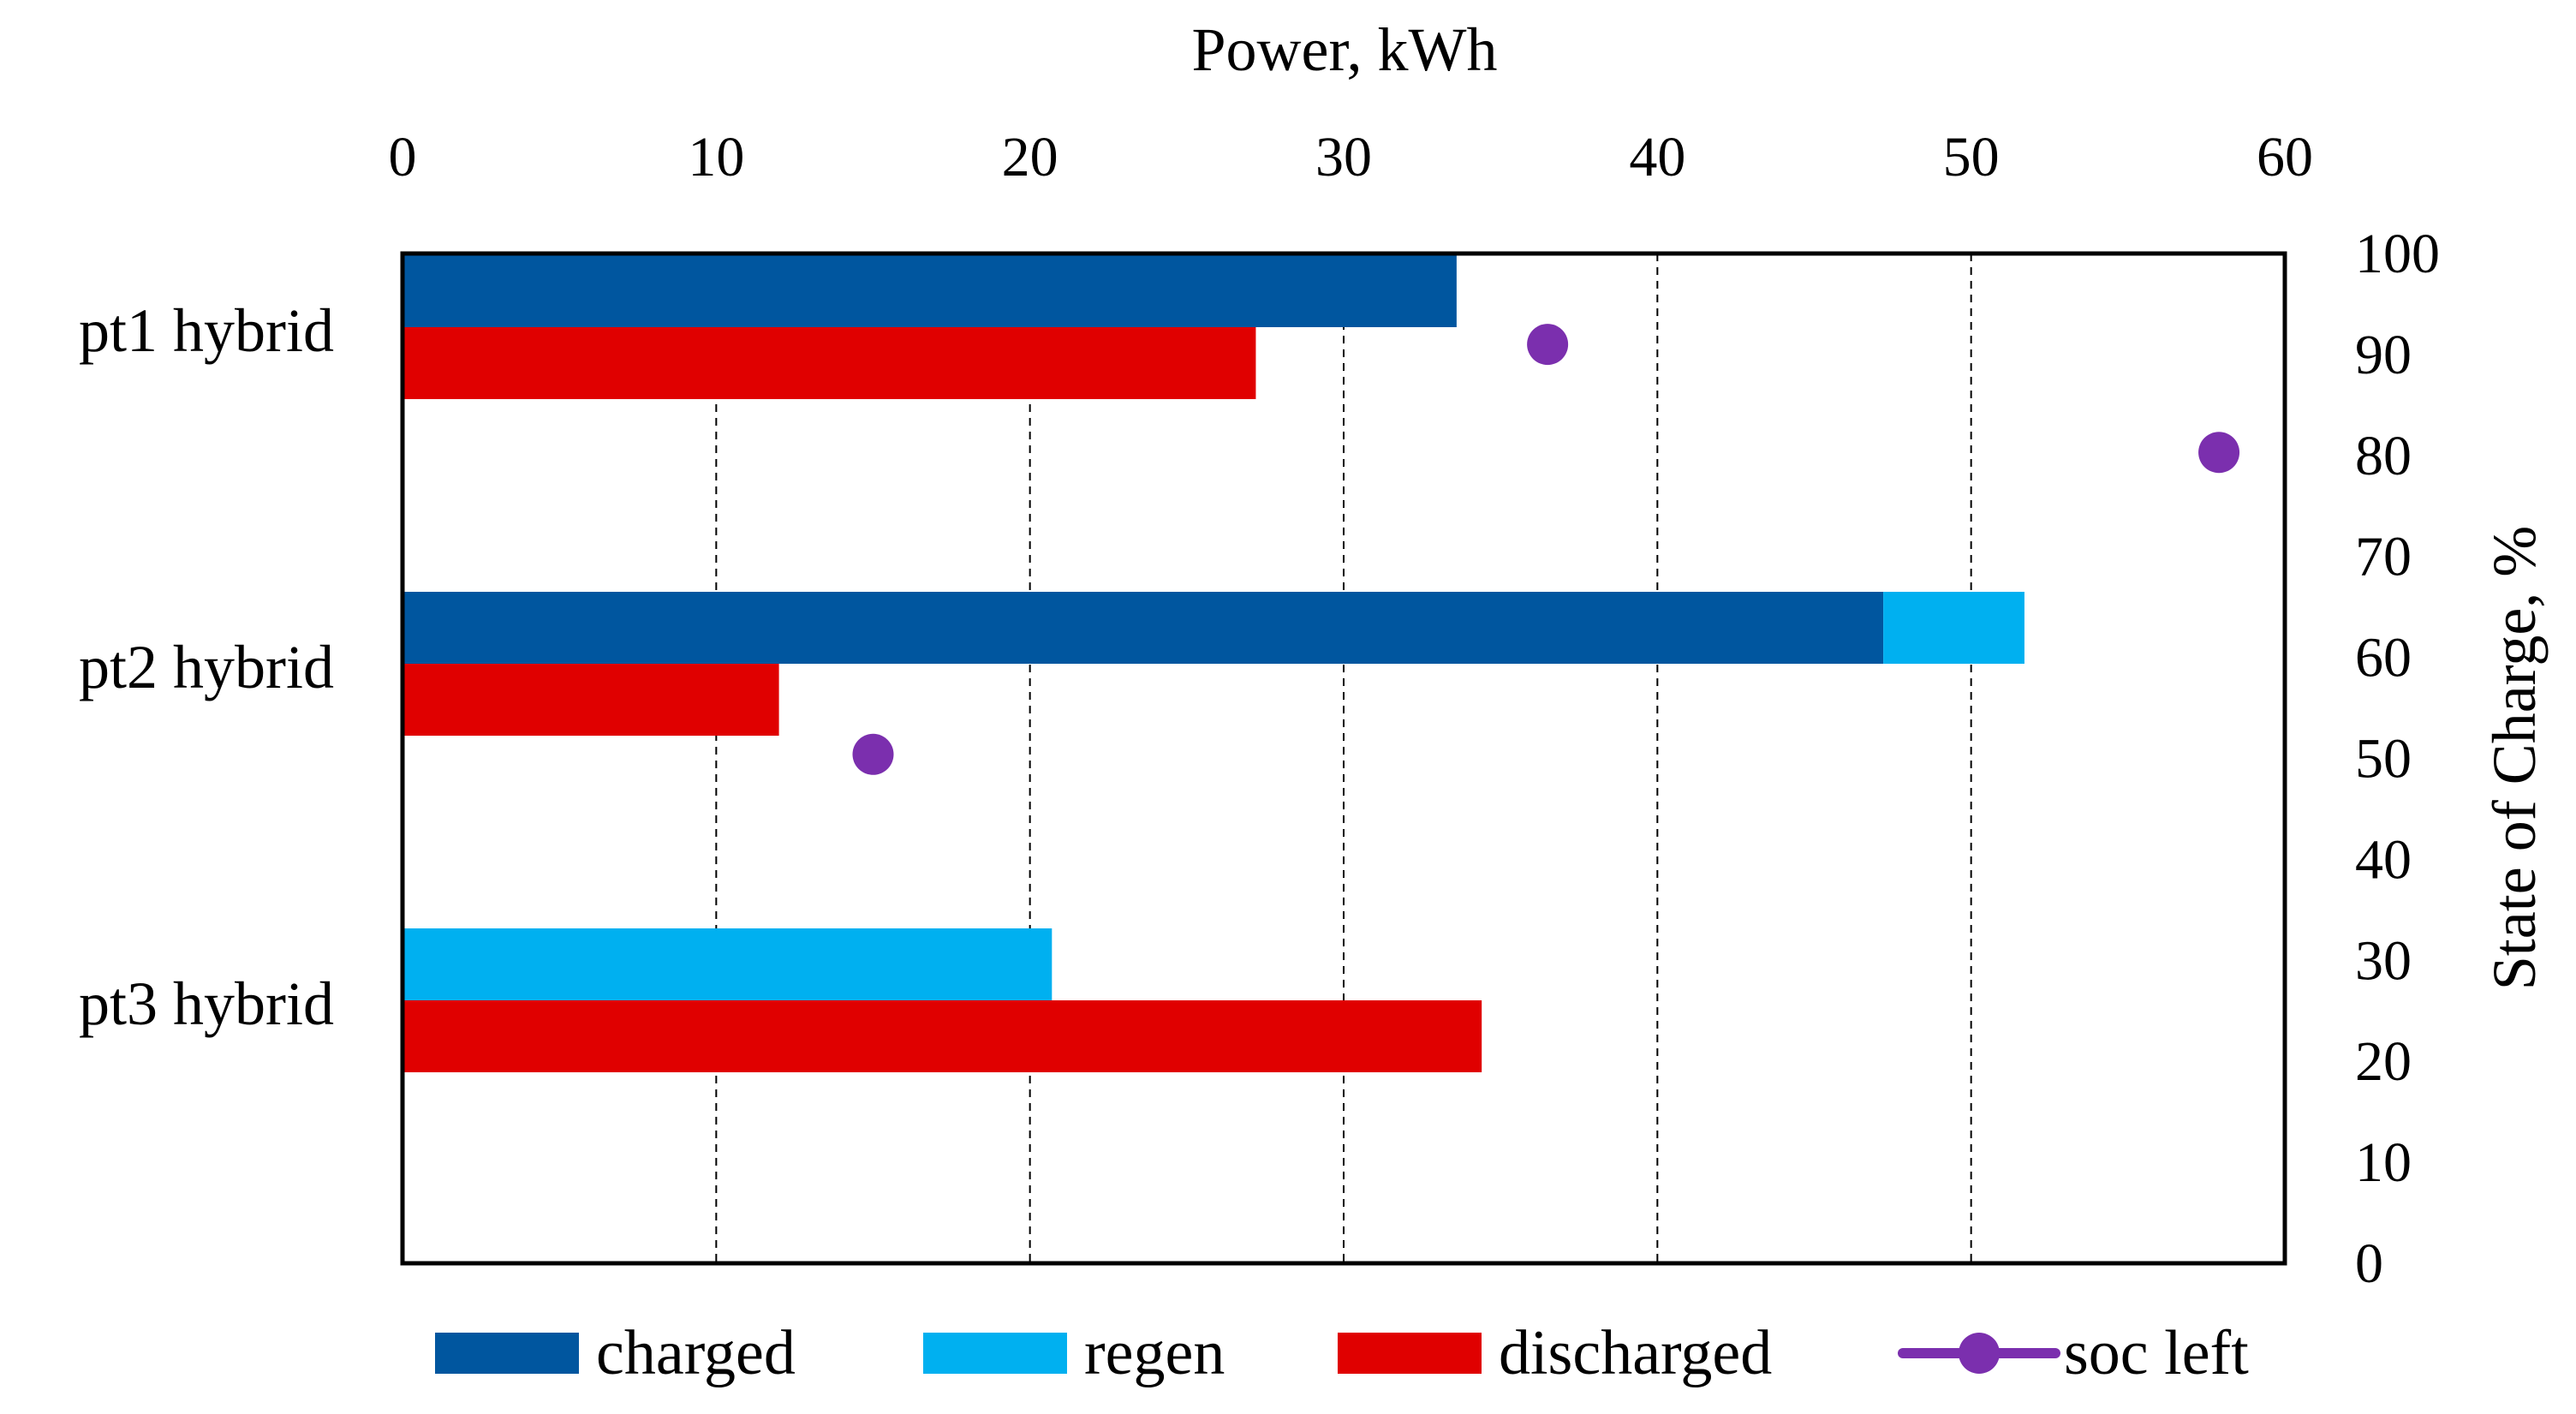 This screenshot has width=2576, height=1414. What do you see at coordinates (2398, 254) in the screenshot?
I see `y2-tick-label: 100` at bounding box center [2398, 254].